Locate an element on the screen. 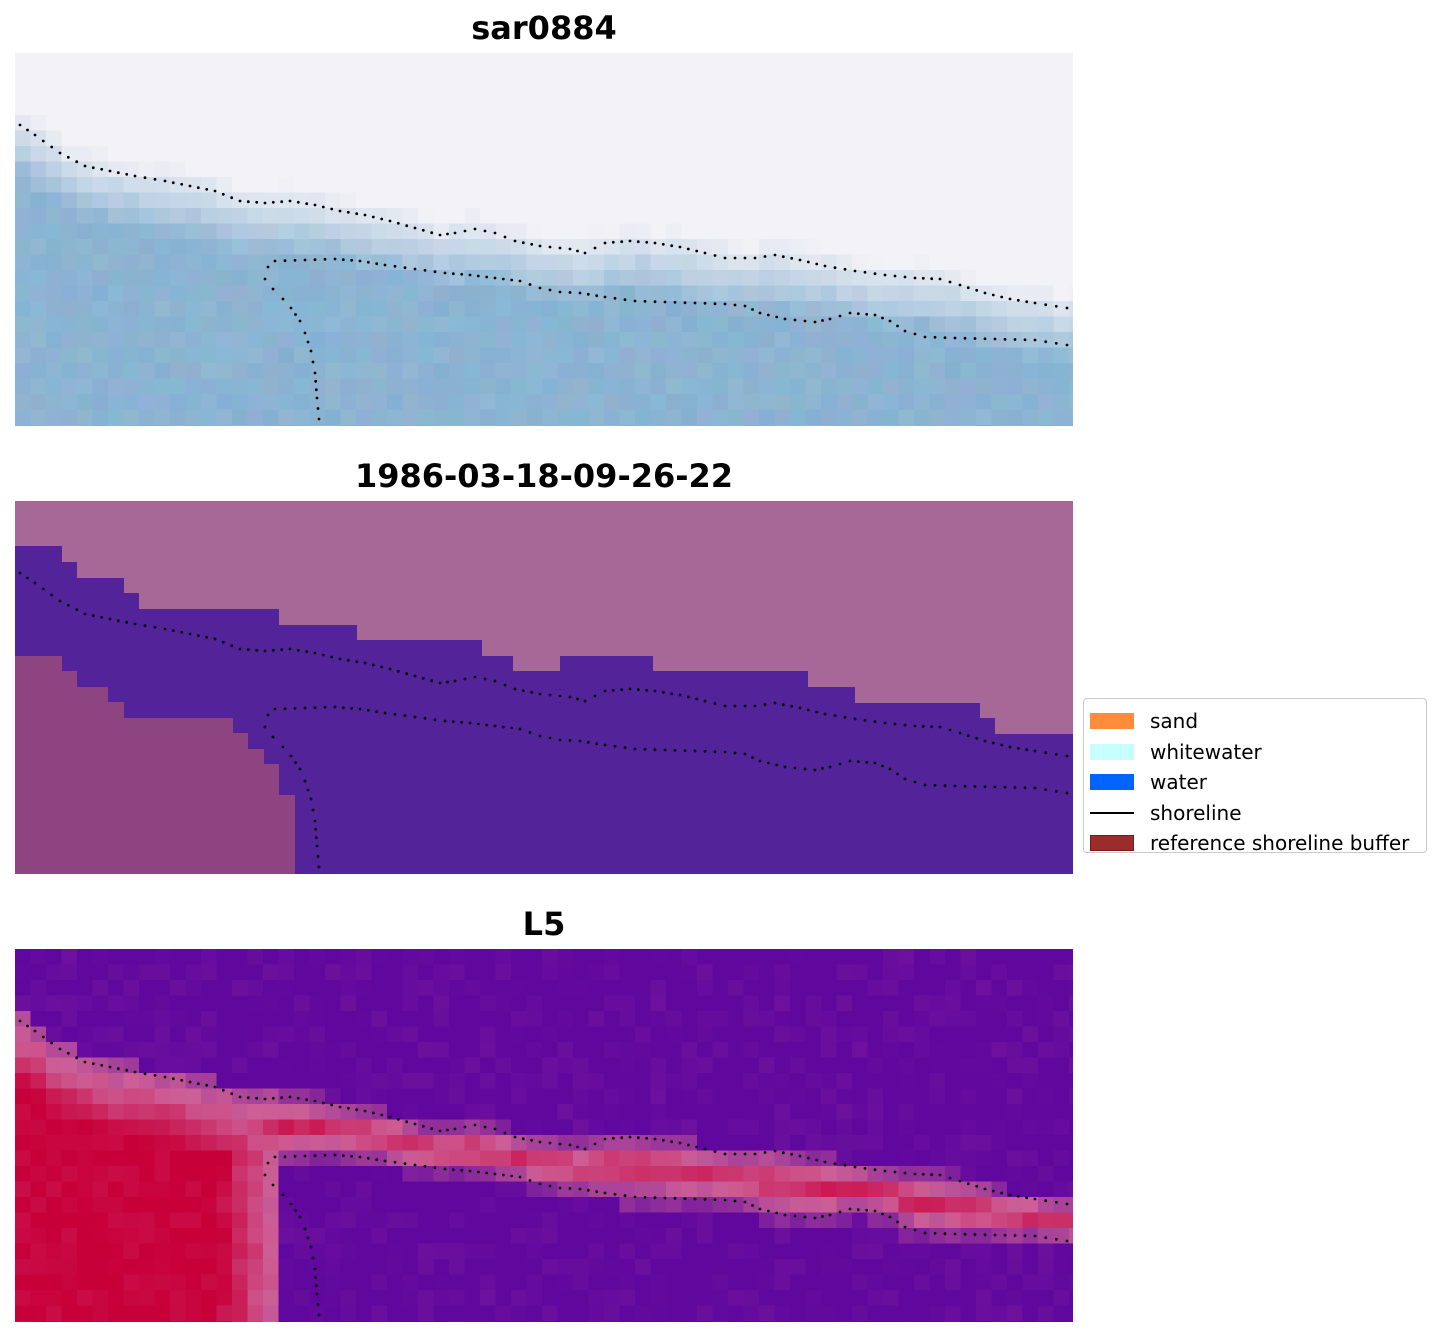  sand-swatch is located at coordinates (1112, 721).